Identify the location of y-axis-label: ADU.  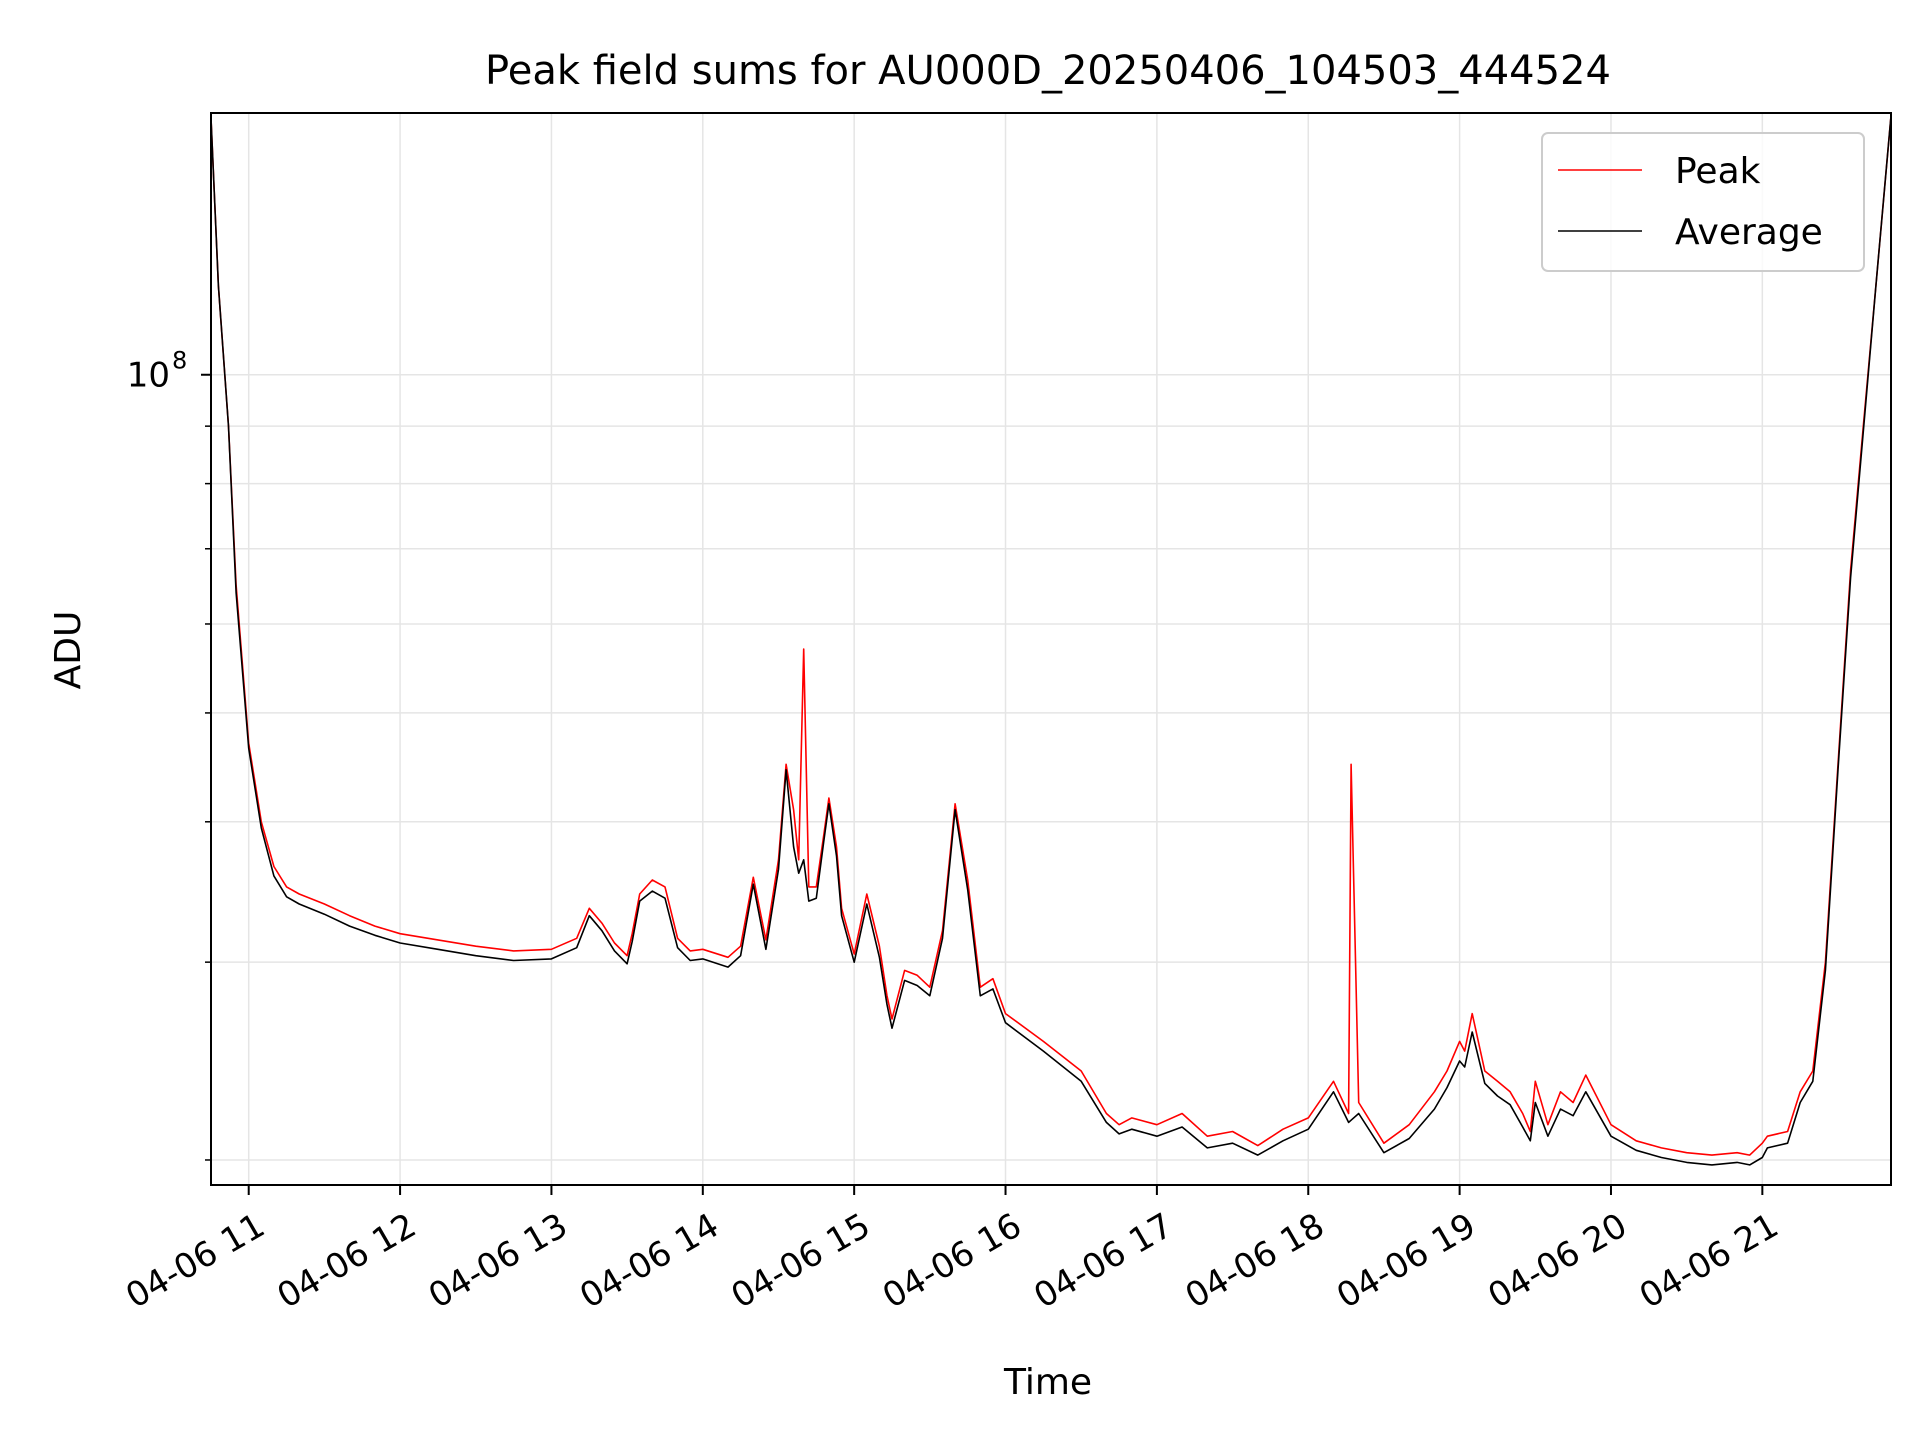
(68, 650).